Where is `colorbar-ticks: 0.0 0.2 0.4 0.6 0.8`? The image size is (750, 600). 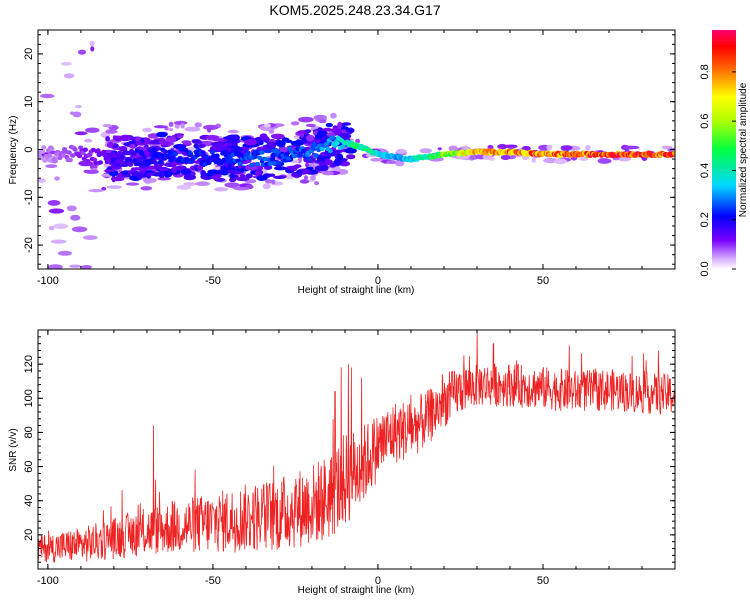
colorbar-ticks: 0.0 0.2 0.4 0.6 0.8 is located at coordinates (717, 170).